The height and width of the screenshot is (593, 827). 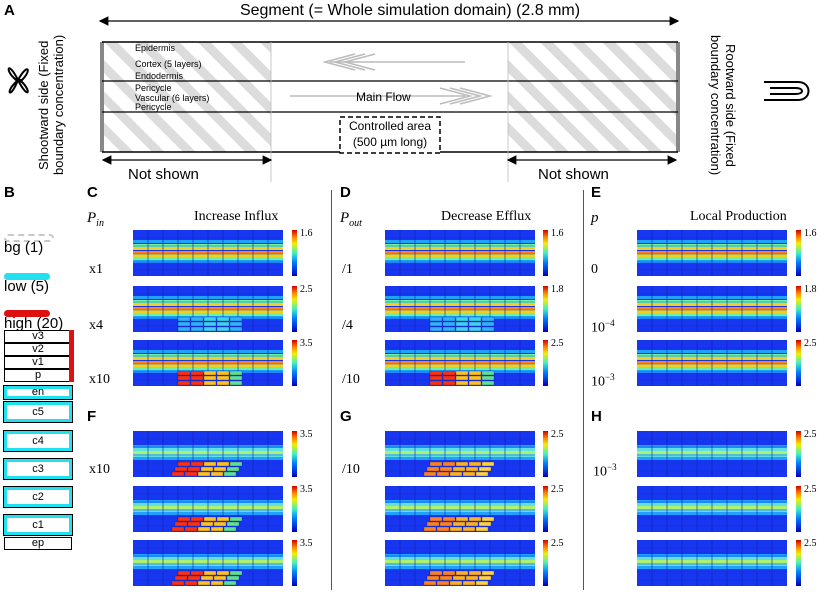 What do you see at coordinates (573, 174) in the screenshot?
I see `not-shown-right: Not shown` at bounding box center [573, 174].